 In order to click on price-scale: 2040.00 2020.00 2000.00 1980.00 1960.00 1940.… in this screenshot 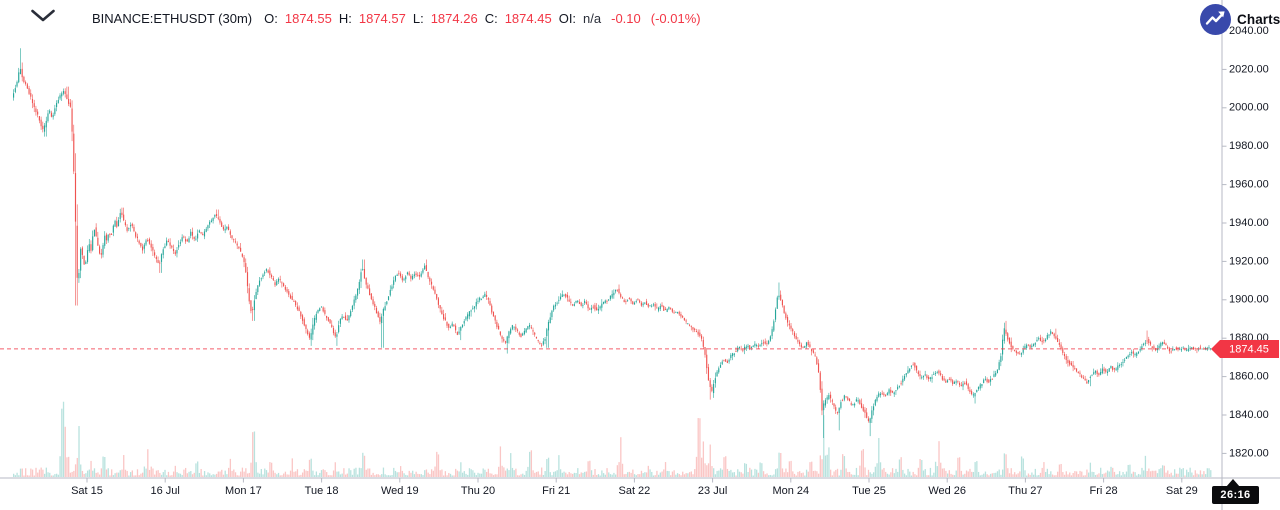, I will do `click(1245, 242)`.